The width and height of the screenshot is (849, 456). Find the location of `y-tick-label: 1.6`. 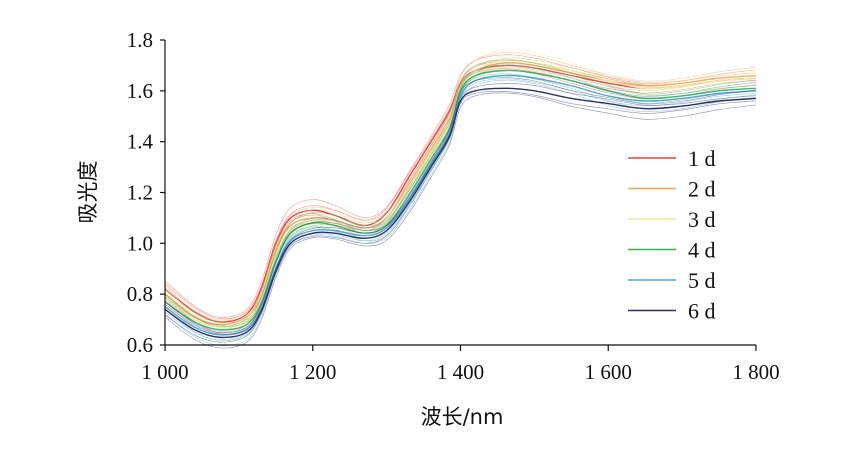

y-tick-label: 1.6 is located at coordinates (140, 91).